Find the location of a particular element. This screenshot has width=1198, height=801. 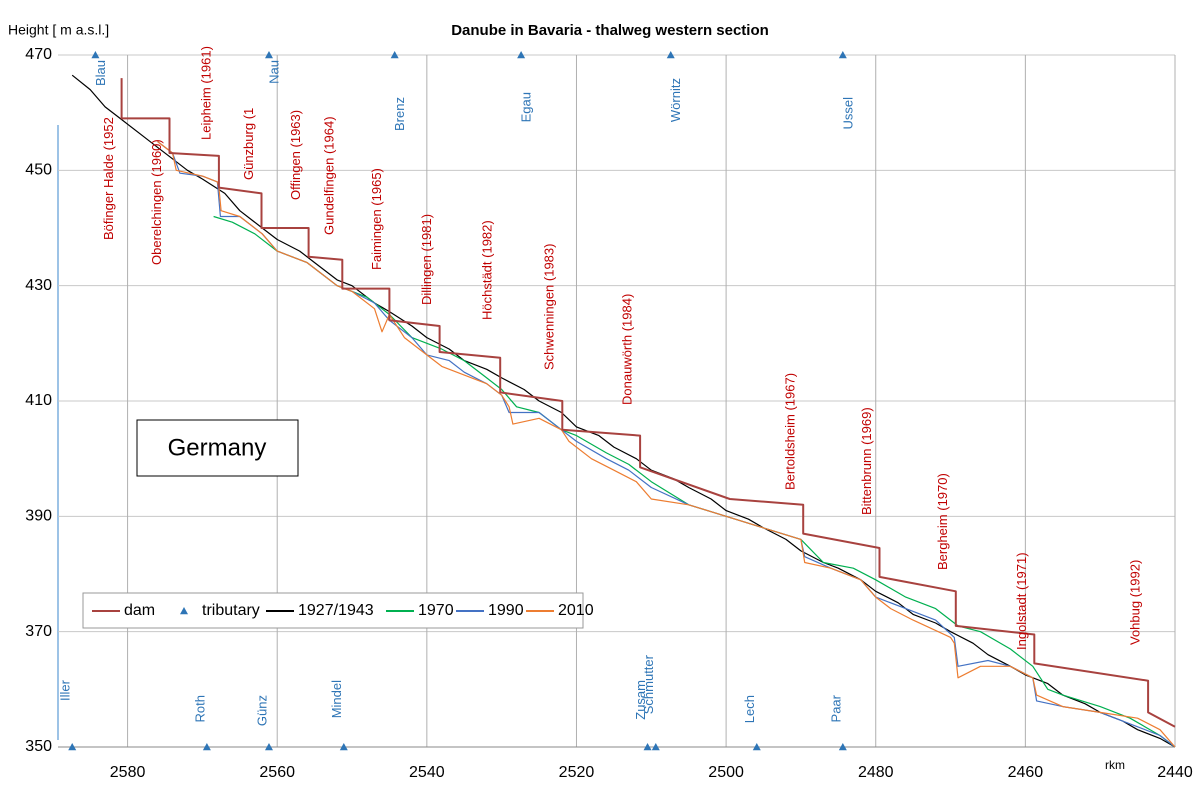

dam-label: Donauwörth (1984) is located at coordinates (627, 349).